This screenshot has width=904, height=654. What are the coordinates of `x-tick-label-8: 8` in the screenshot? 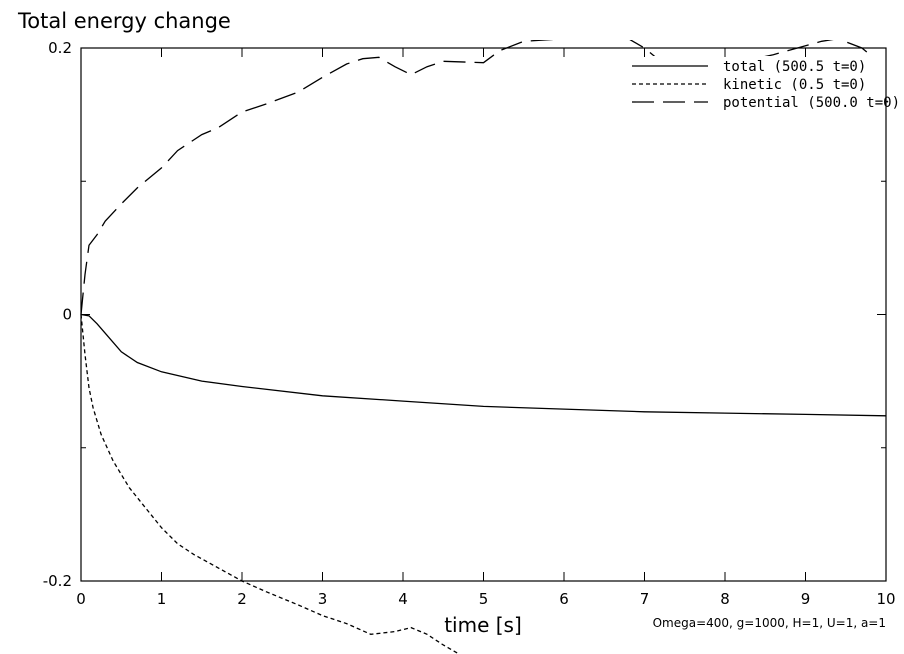 It's located at (725, 599).